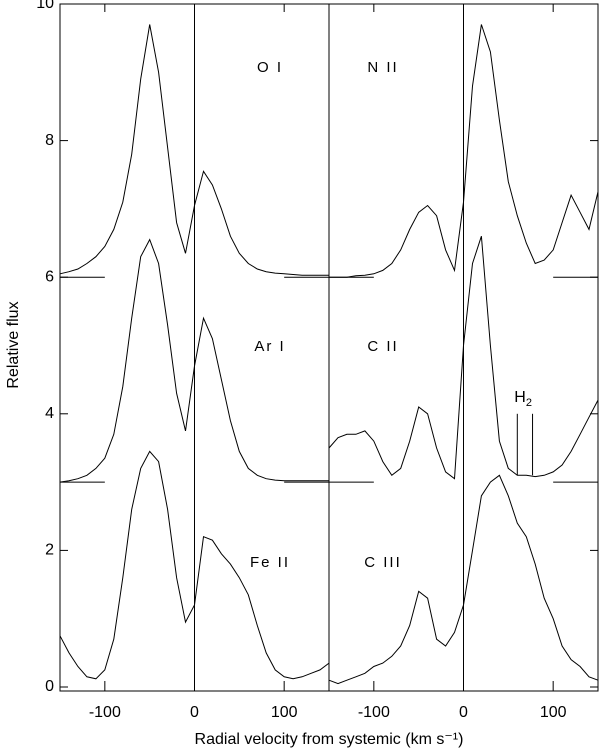 The width and height of the screenshot is (600, 751). What do you see at coordinates (329, 739) in the screenshot?
I see `x-axis-label: Radial velocity from systemic (km s⁻¹)` at bounding box center [329, 739].